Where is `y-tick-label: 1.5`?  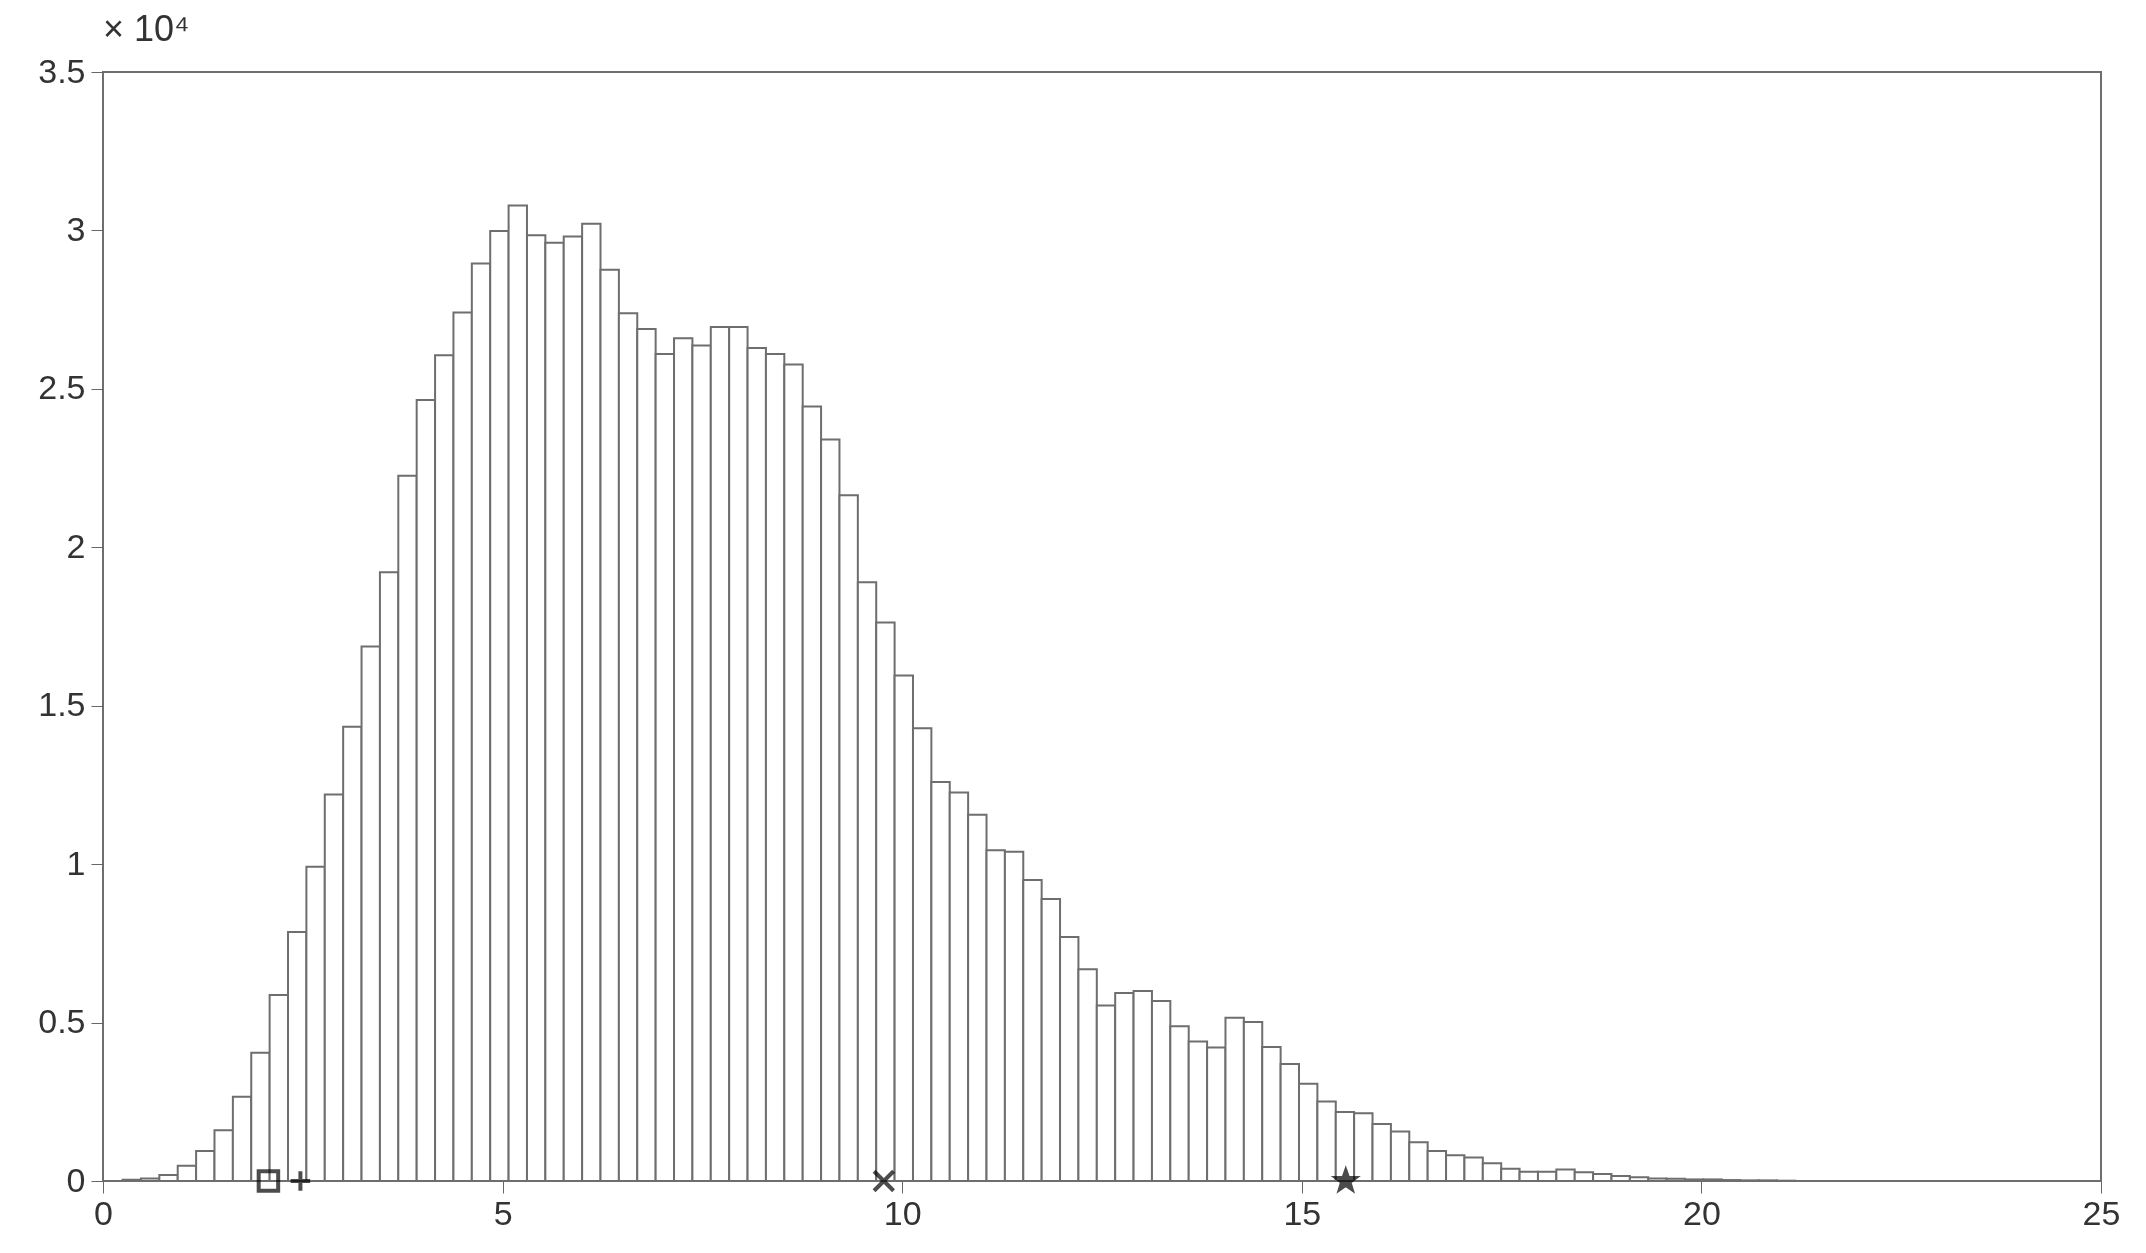
y-tick-label: 1.5 is located at coordinates (62, 704).